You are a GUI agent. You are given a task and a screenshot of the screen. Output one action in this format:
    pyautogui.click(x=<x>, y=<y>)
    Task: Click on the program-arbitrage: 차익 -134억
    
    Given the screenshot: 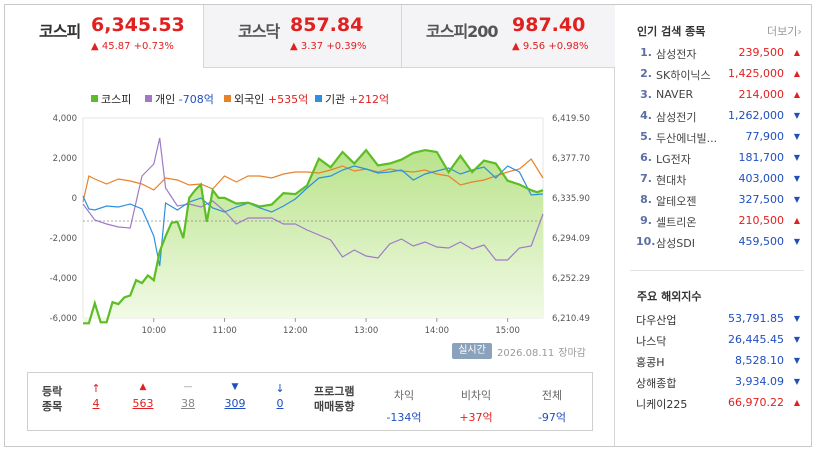 What is the action you would take?
    pyautogui.click(x=404, y=399)
    